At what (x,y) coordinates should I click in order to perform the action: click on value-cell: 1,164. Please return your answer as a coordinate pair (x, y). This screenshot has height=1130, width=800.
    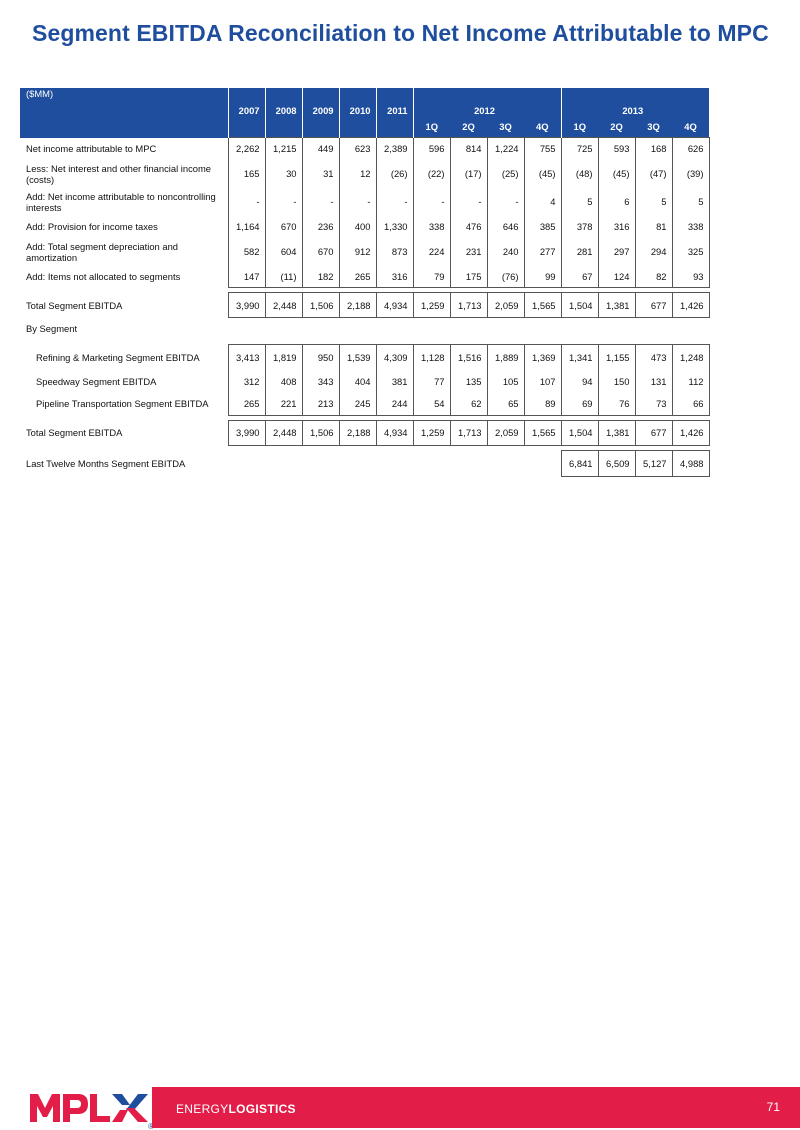
    Looking at the image, I should click on (246, 226).